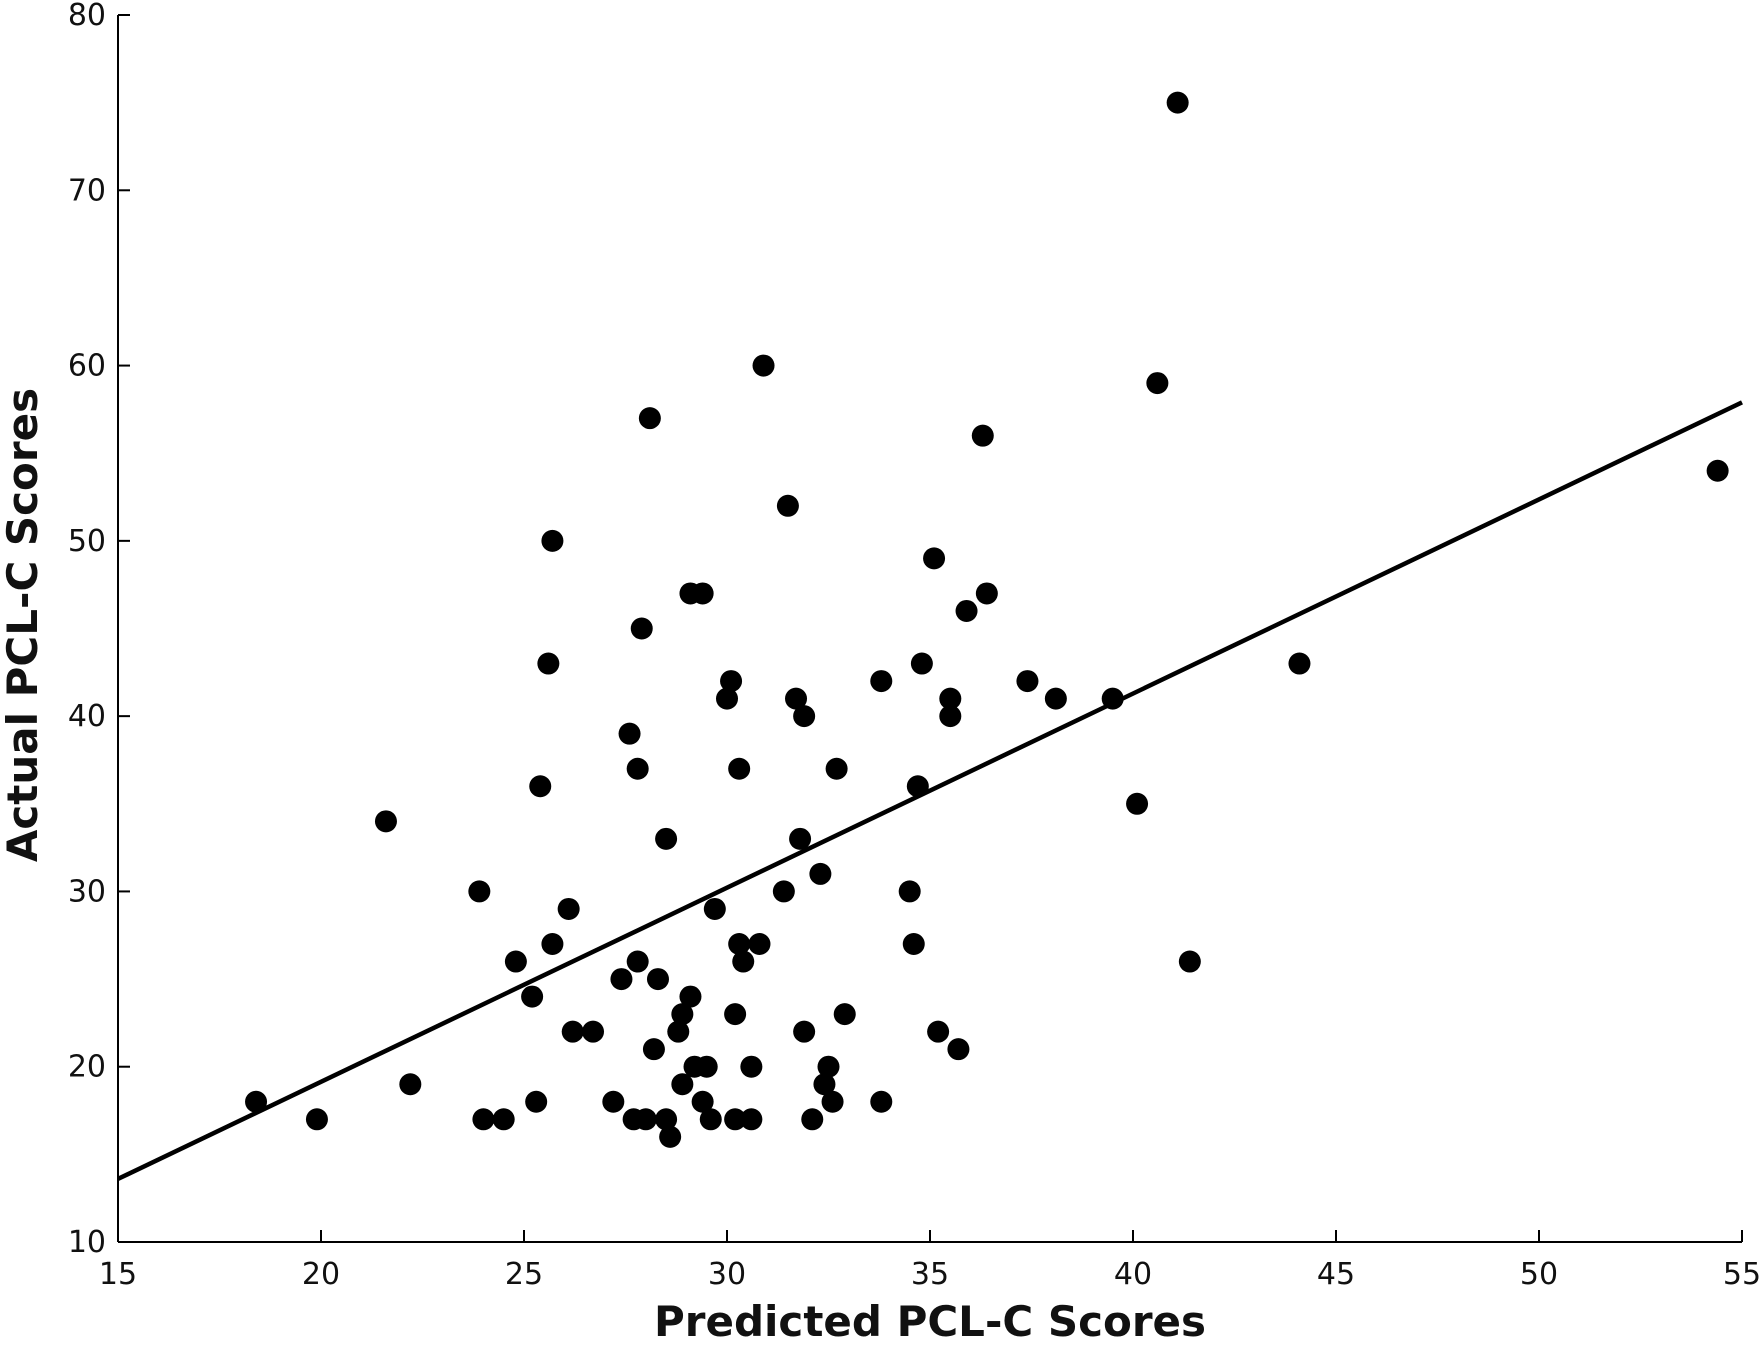  What do you see at coordinates (1741, 1274) in the screenshot?
I see `x-tick-label: 55` at bounding box center [1741, 1274].